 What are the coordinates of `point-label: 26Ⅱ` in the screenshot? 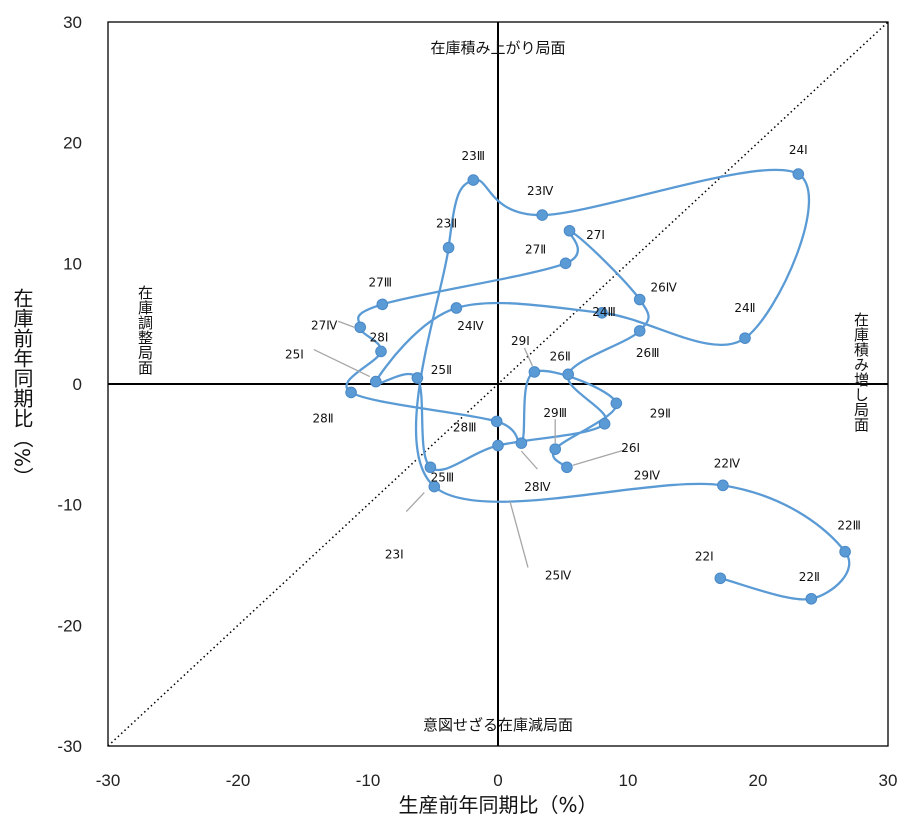 It's located at (560, 356).